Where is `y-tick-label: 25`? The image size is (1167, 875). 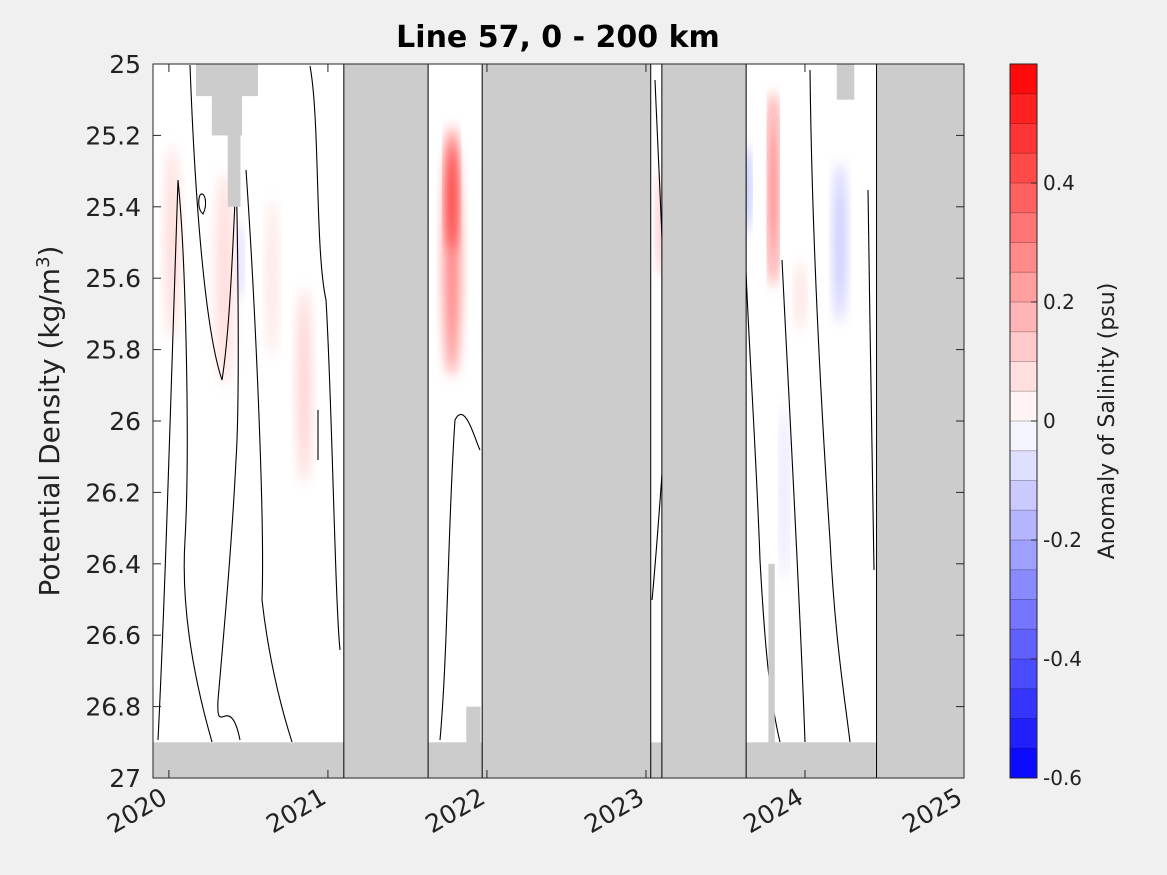
y-tick-label: 25 is located at coordinates (125, 64).